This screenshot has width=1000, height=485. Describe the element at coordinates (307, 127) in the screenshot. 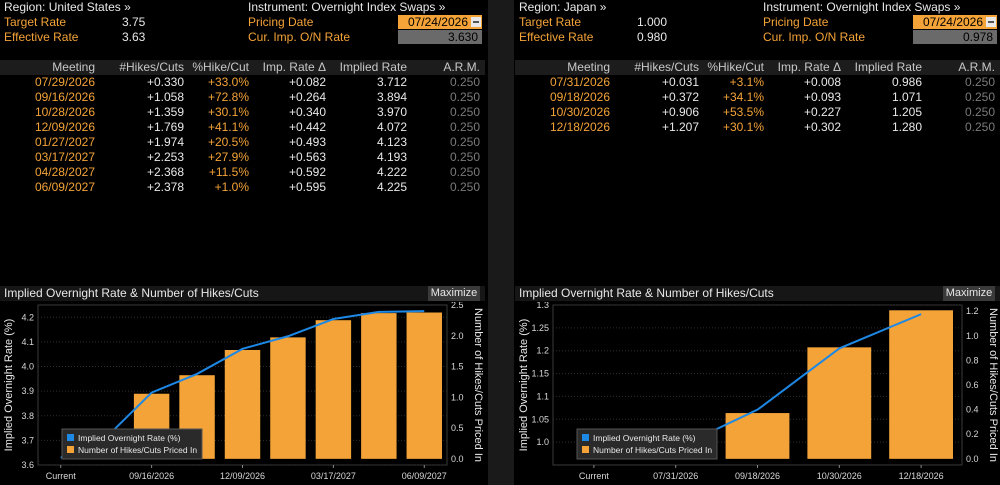

I see `cell-imp-rate-delta: +0.442` at that location.